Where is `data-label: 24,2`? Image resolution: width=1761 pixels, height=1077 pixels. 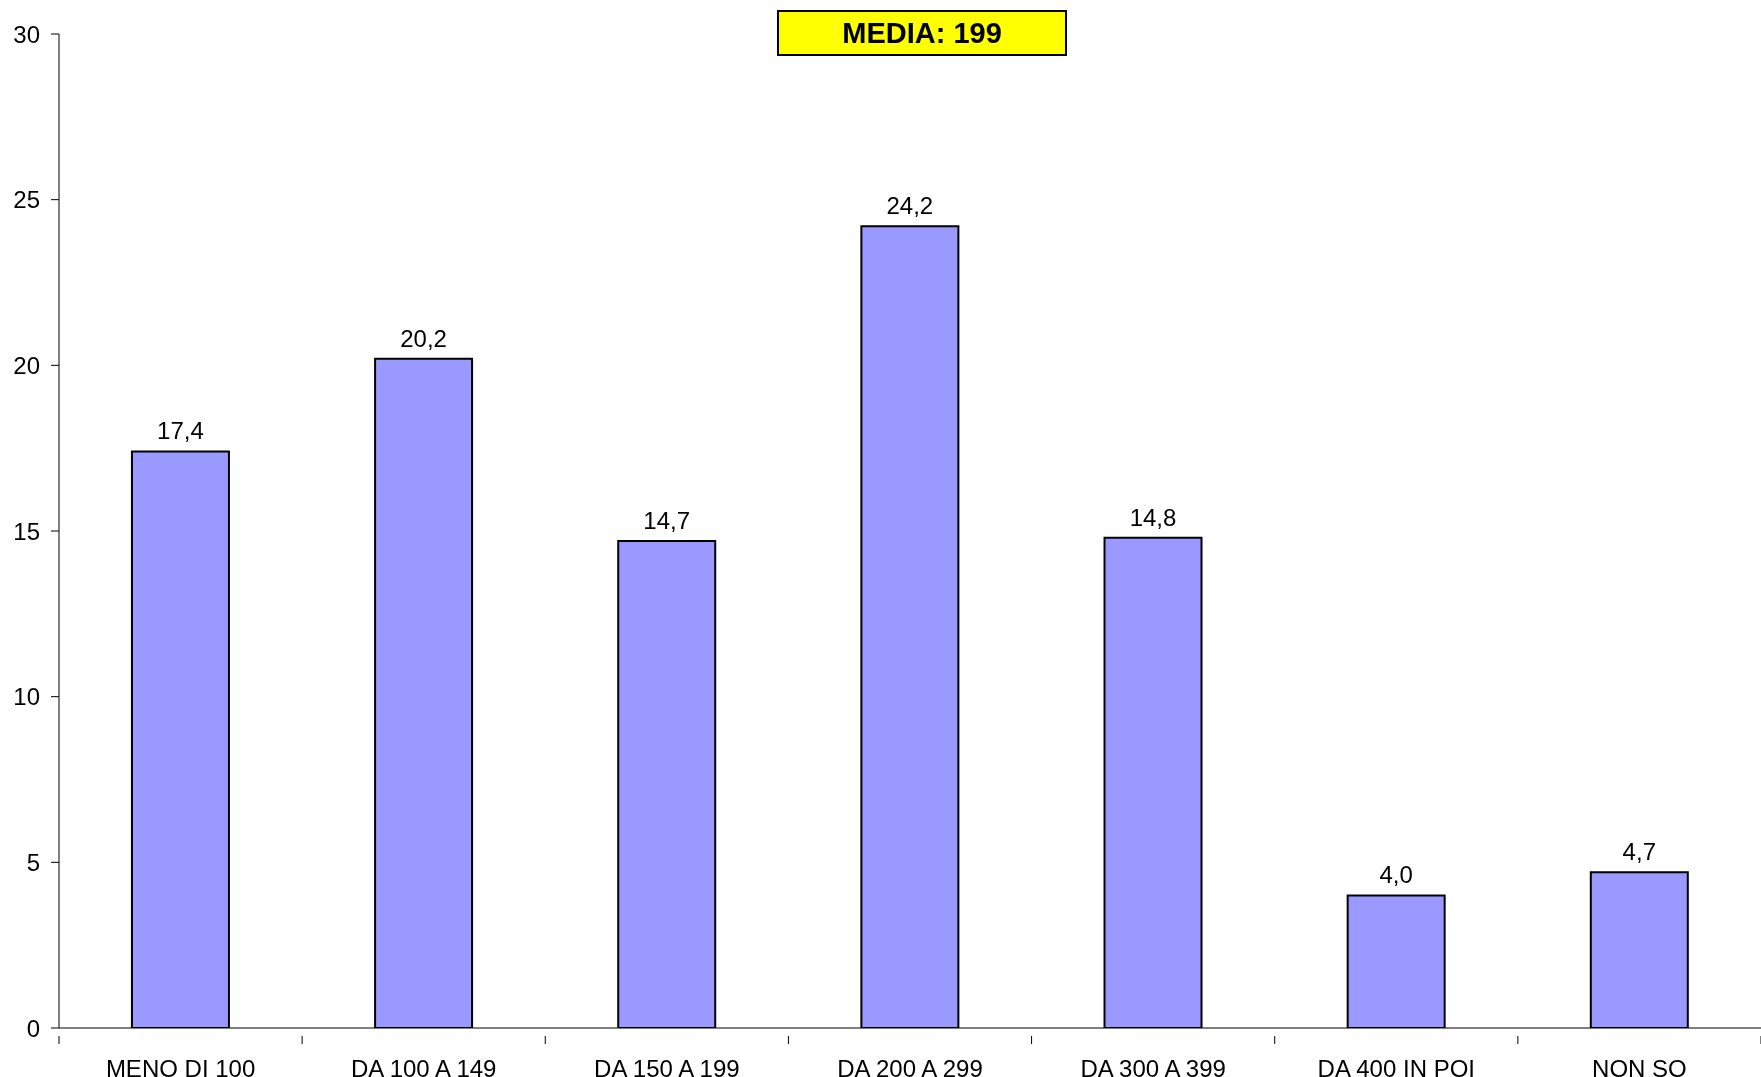 data-label: 24,2 is located at coordinates (910, 206).